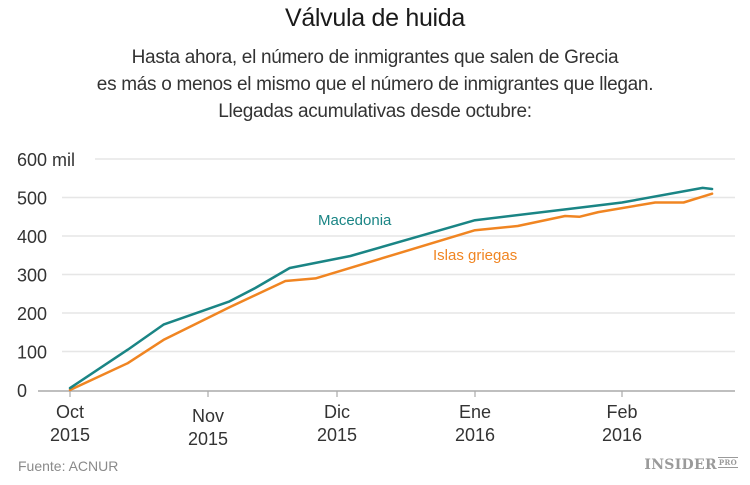 This screenshot has width=750, height=485. Describe the element at coordinates (355, 220) in the screenshot. I see `series-label-macedonia: Macedonia` at that location.